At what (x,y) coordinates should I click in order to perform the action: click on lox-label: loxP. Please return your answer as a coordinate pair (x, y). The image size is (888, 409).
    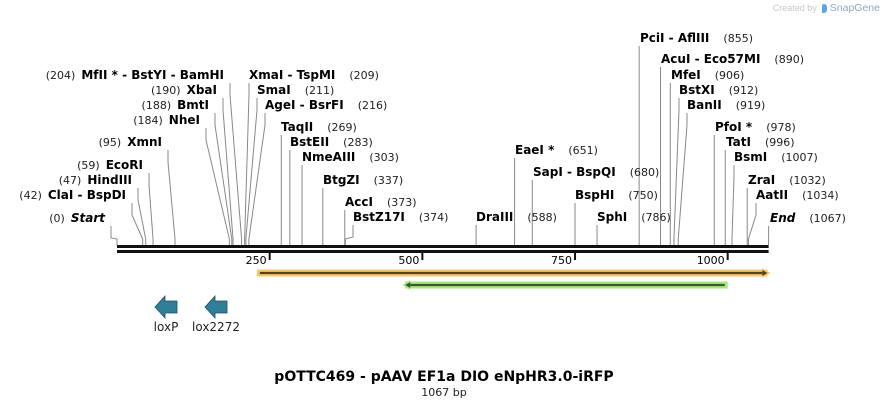
    Looking at the image, I should click on (166, 327).